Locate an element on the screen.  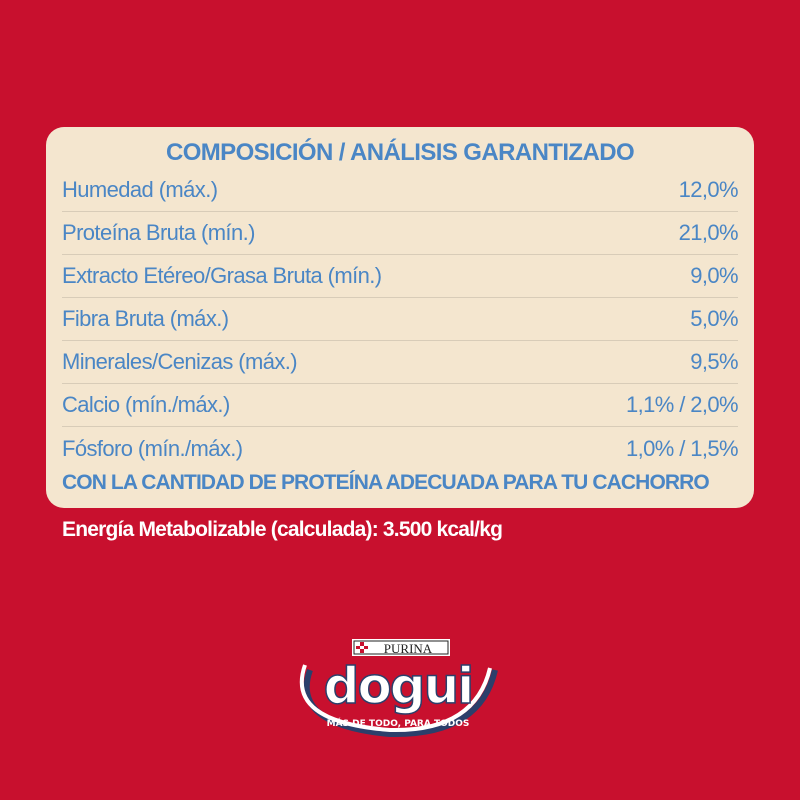
panel-title: COMPOSICIÓN / ANÁLISIS GARANTIZADO is located at coordinates (400, 152).